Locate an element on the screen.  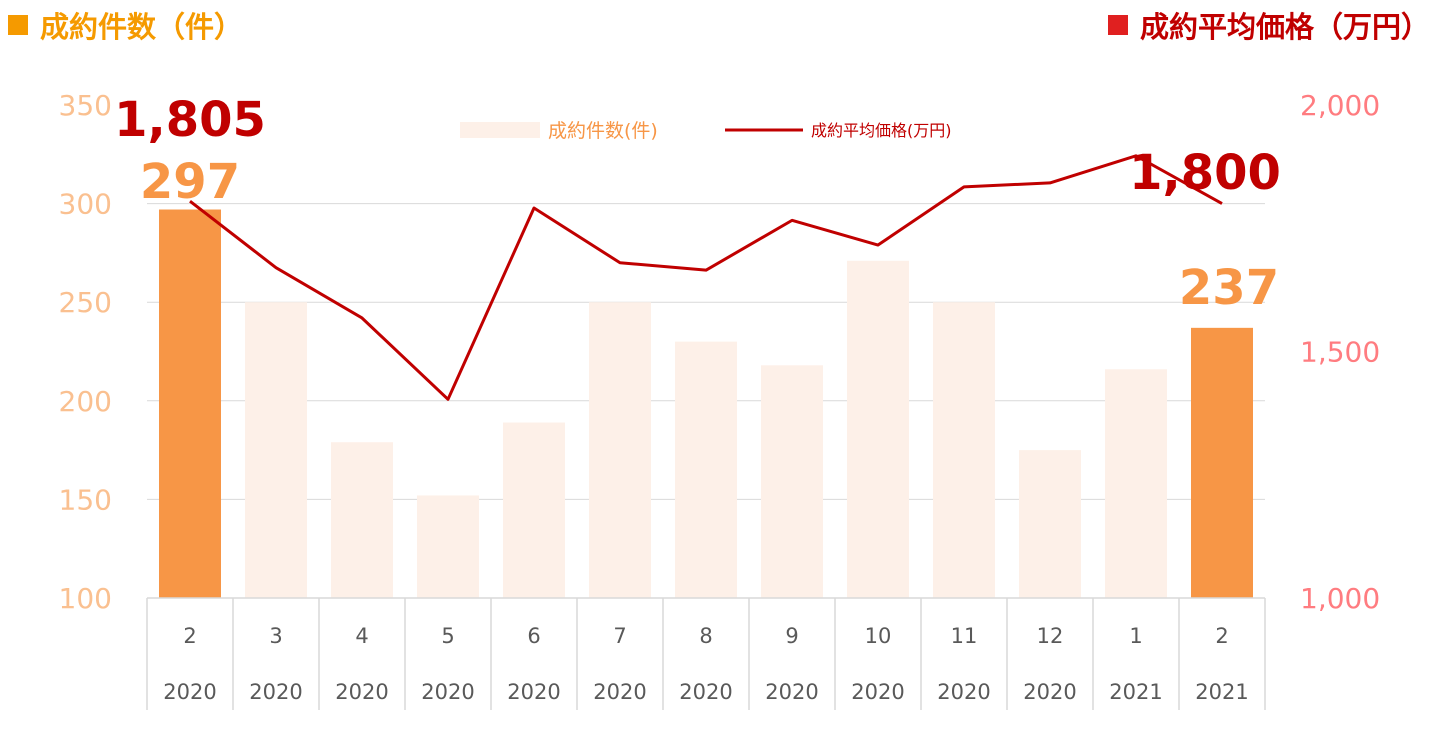
annotation-first-count: 297 is located at coordinates (190, 182).